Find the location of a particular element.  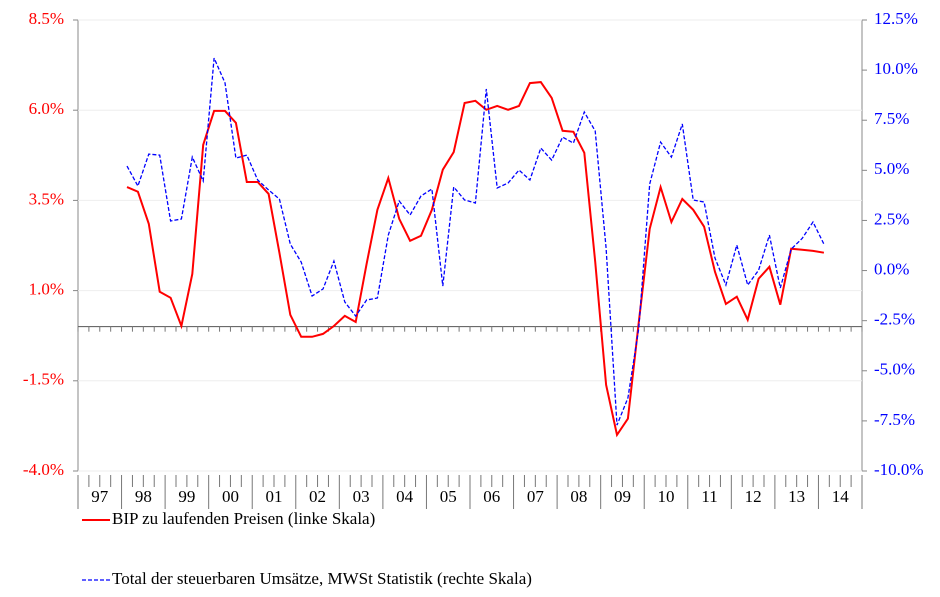

legend-label: BIP zu laufenden Preisen (linke Skala) is located at coordinates (243, 518).